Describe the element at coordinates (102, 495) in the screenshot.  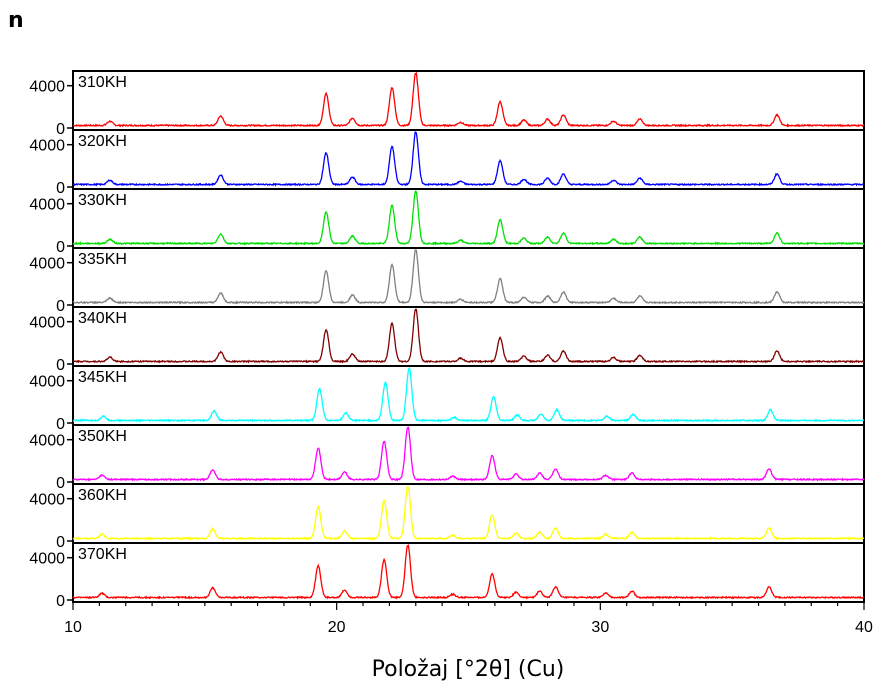
I see `series-label: 360KH` at that location.